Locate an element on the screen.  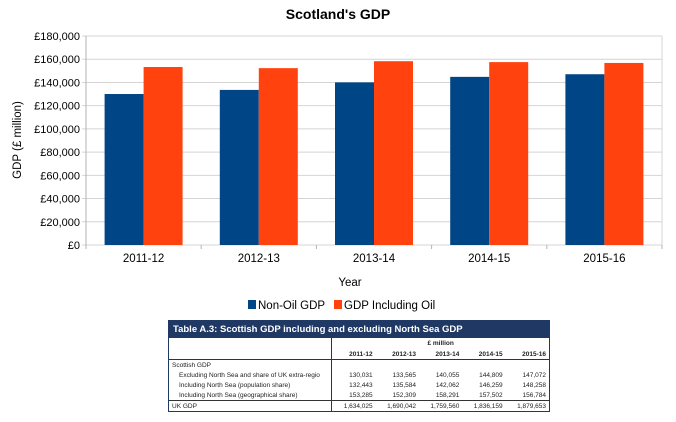
y-tick-label: £80,000 is located at coordinates (60, 153).